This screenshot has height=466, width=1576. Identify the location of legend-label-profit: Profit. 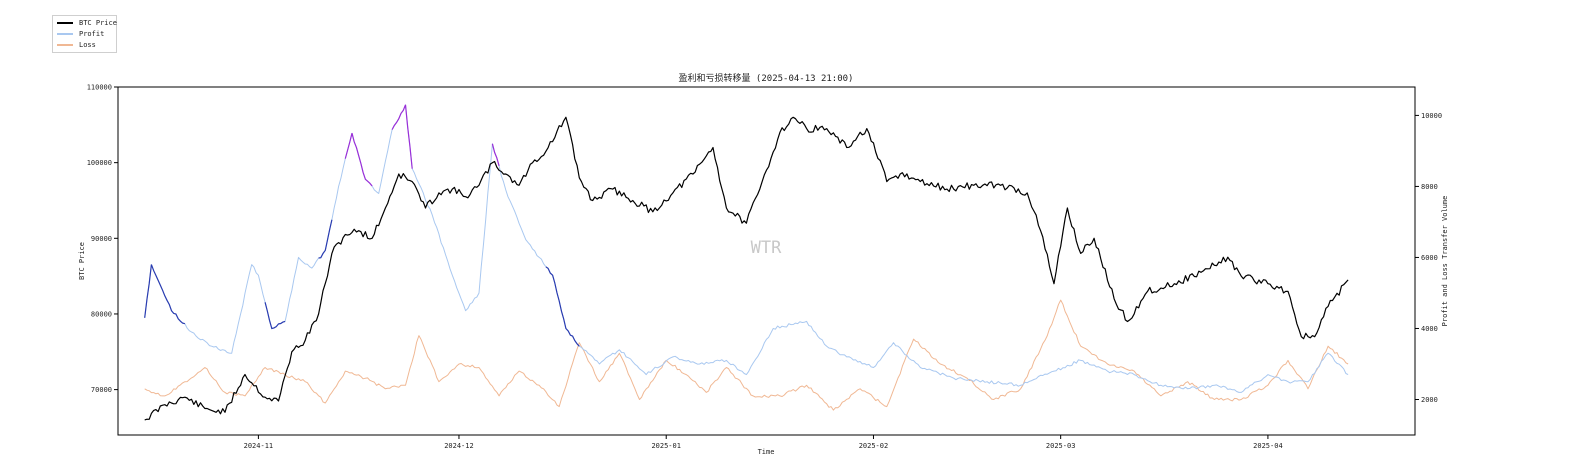
(92, 34).